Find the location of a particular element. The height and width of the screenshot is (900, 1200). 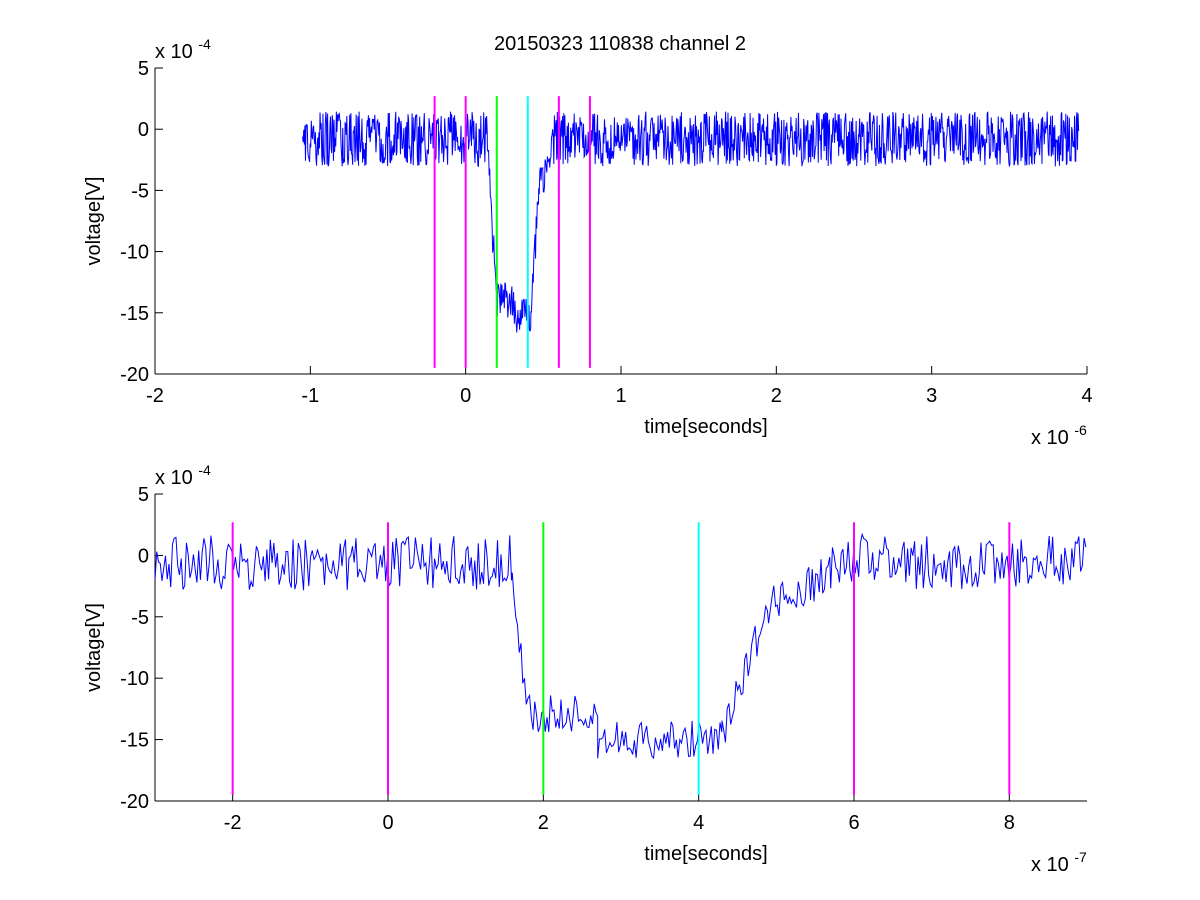

x-tick-label: 1 is located at coordinates (620, 396).